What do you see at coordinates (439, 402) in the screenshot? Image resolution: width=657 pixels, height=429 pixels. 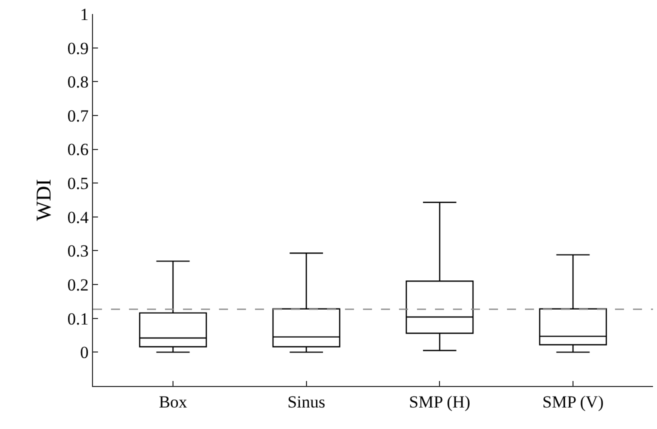 I see `x-tick-label: SMP (H)` at bounding box center [439, 402].